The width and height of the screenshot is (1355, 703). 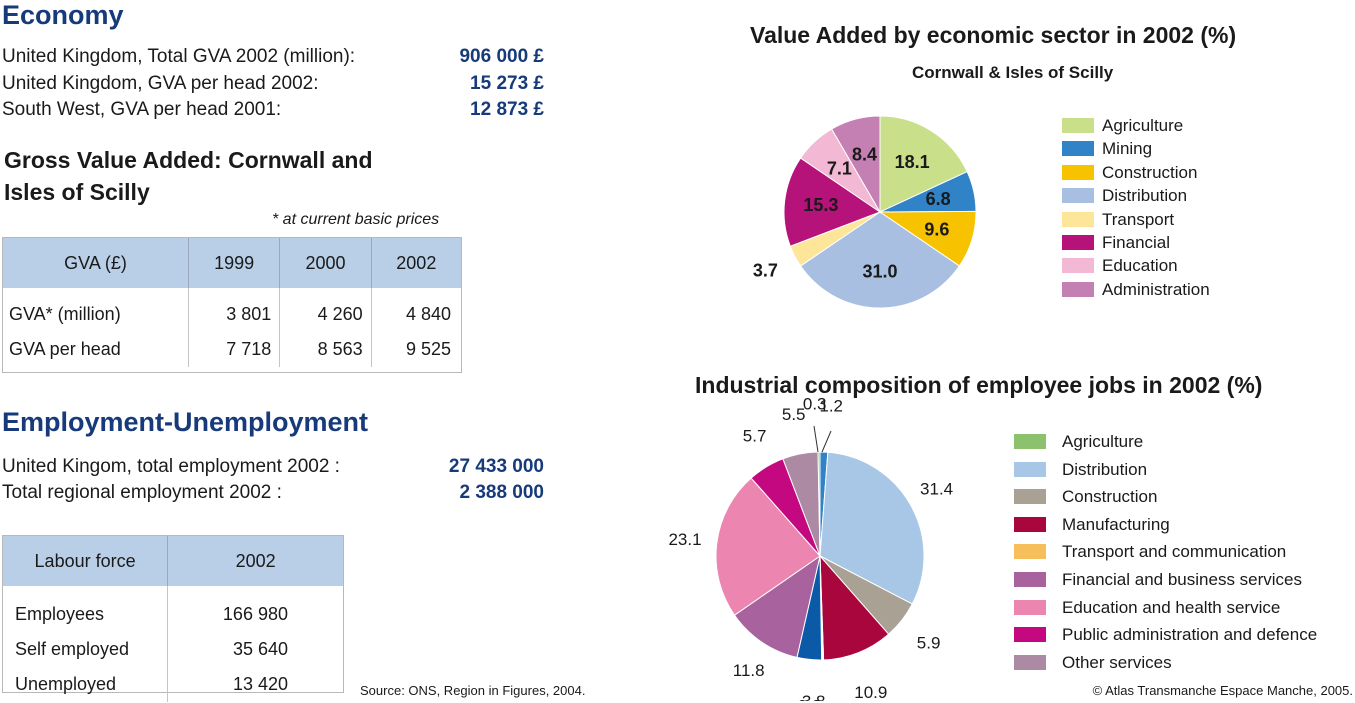 What do you see at coordinates (160, 83) in the screenshot?
I see `economy-row-label: United Kingdom, GVA per head 2002:` at bounding box center [160, 83].